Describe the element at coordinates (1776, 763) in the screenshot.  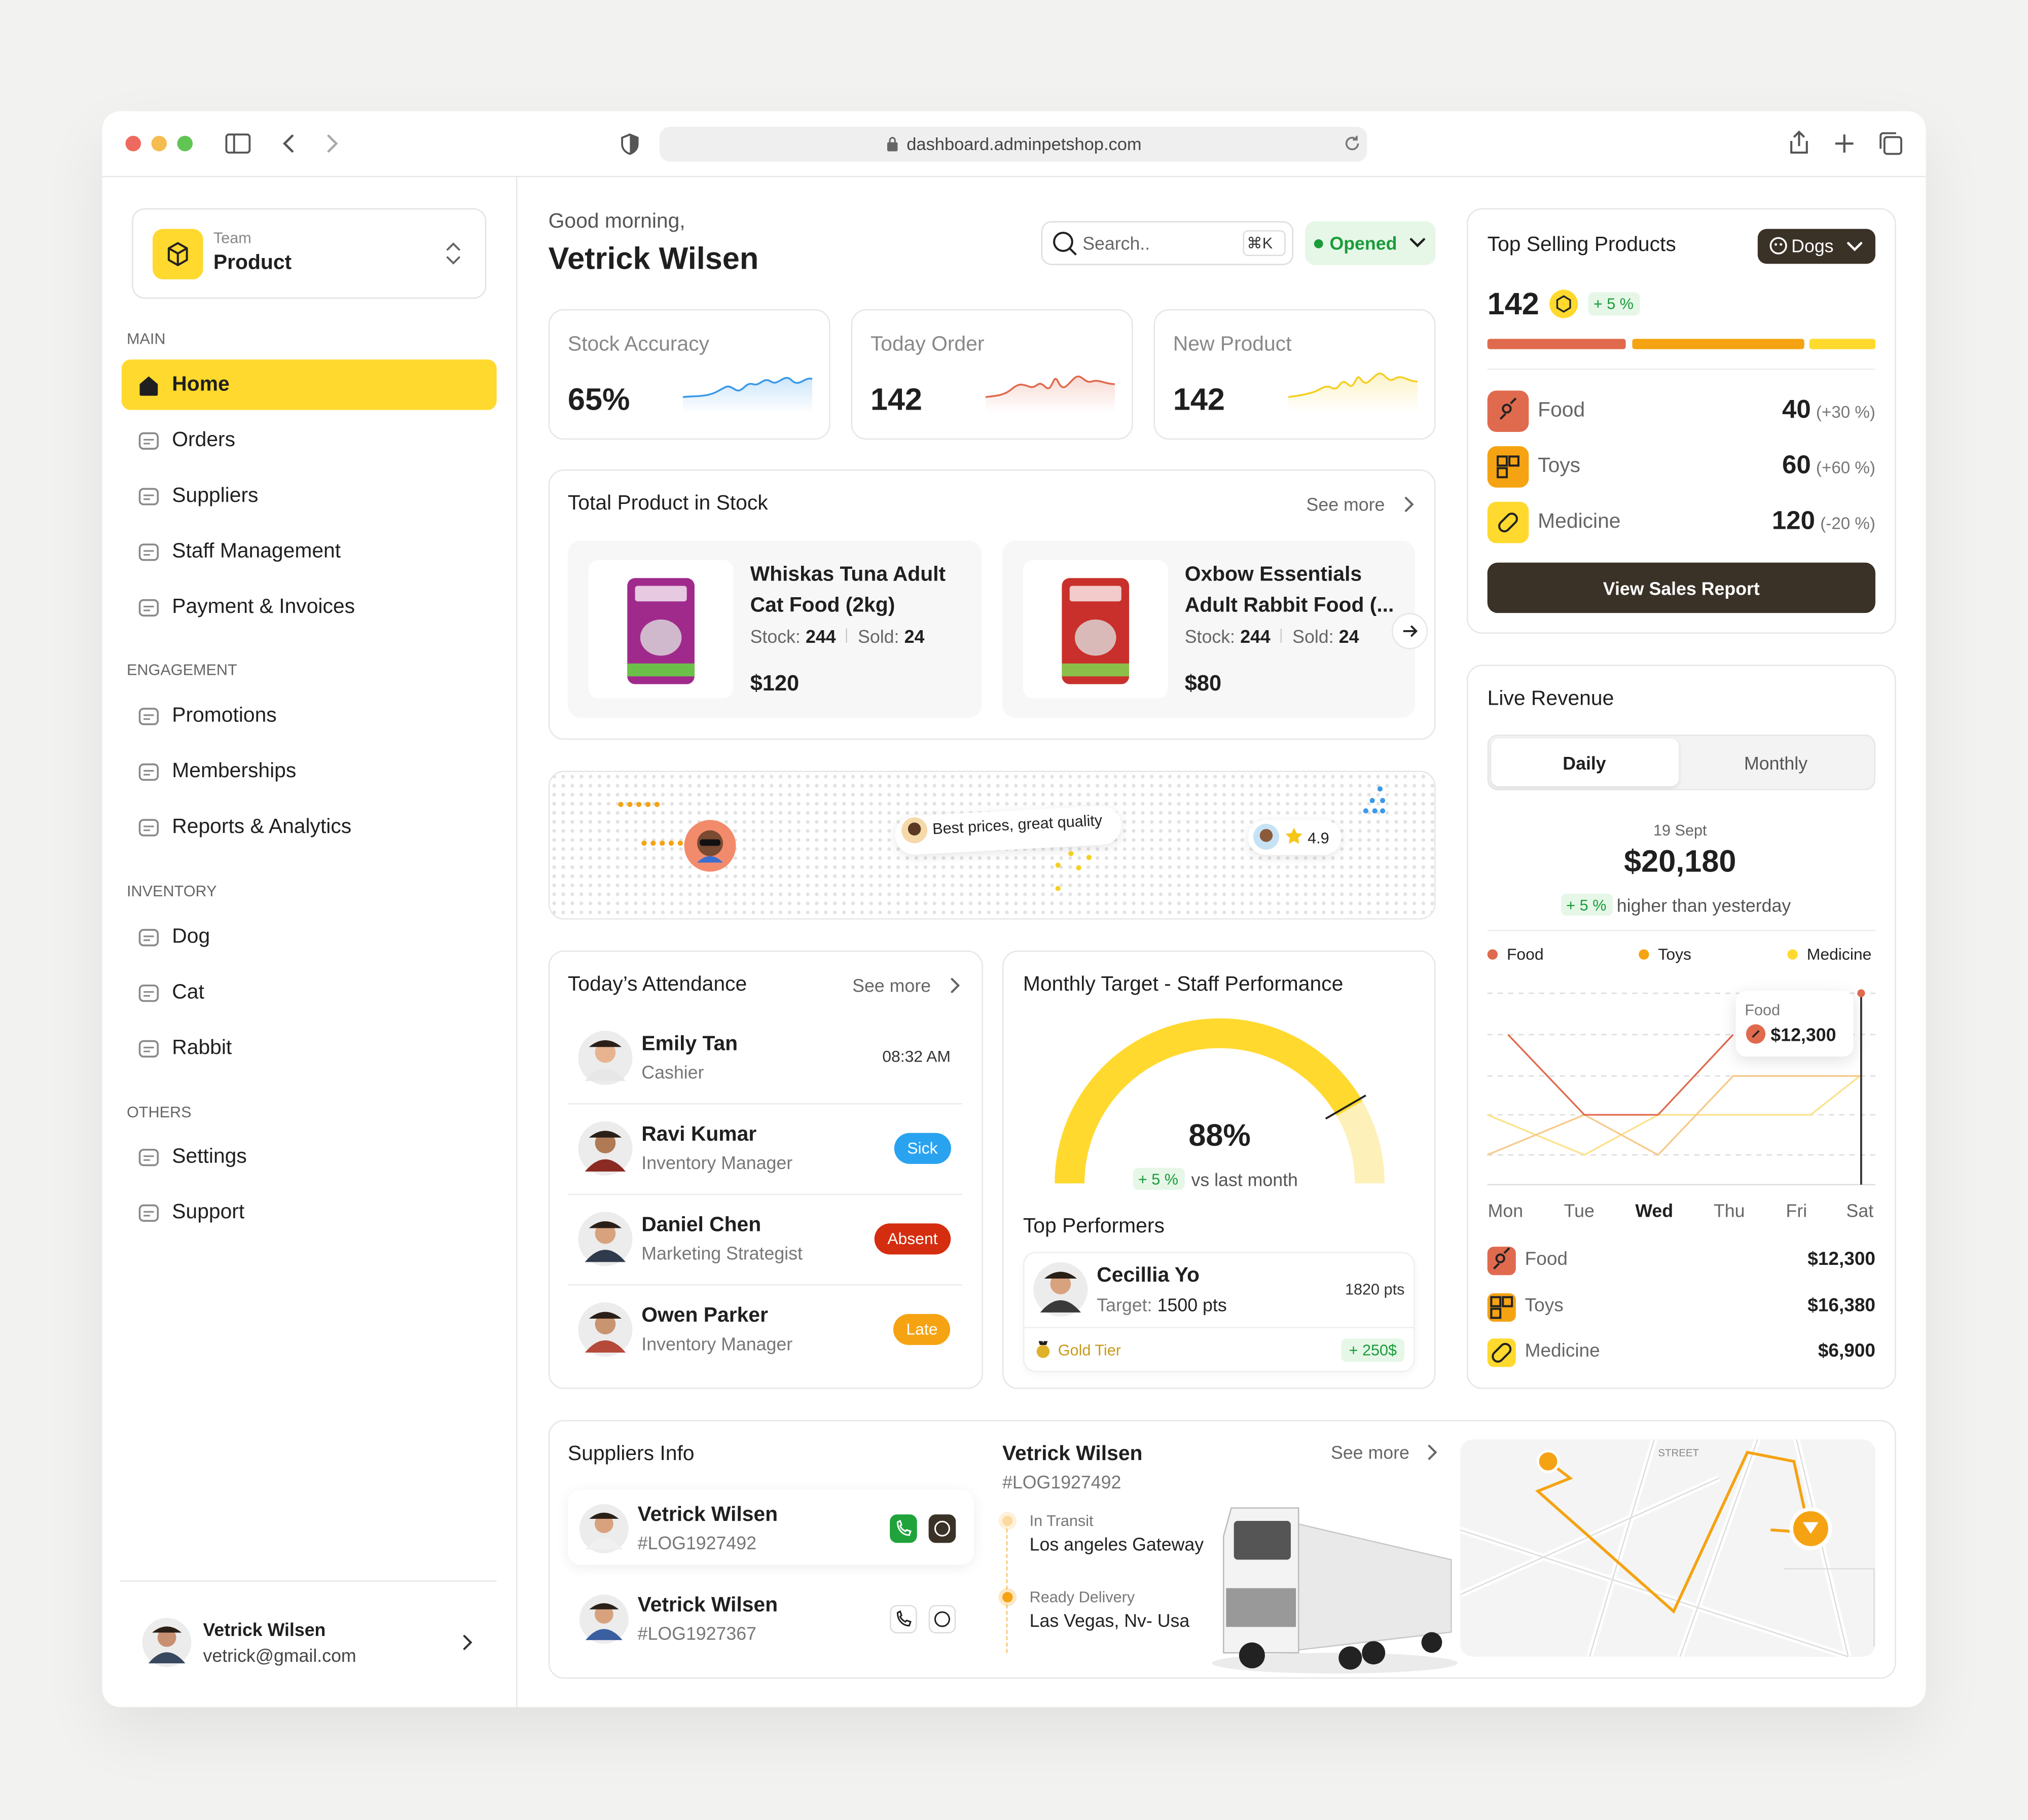
I see `tab: Monthly` at that location.